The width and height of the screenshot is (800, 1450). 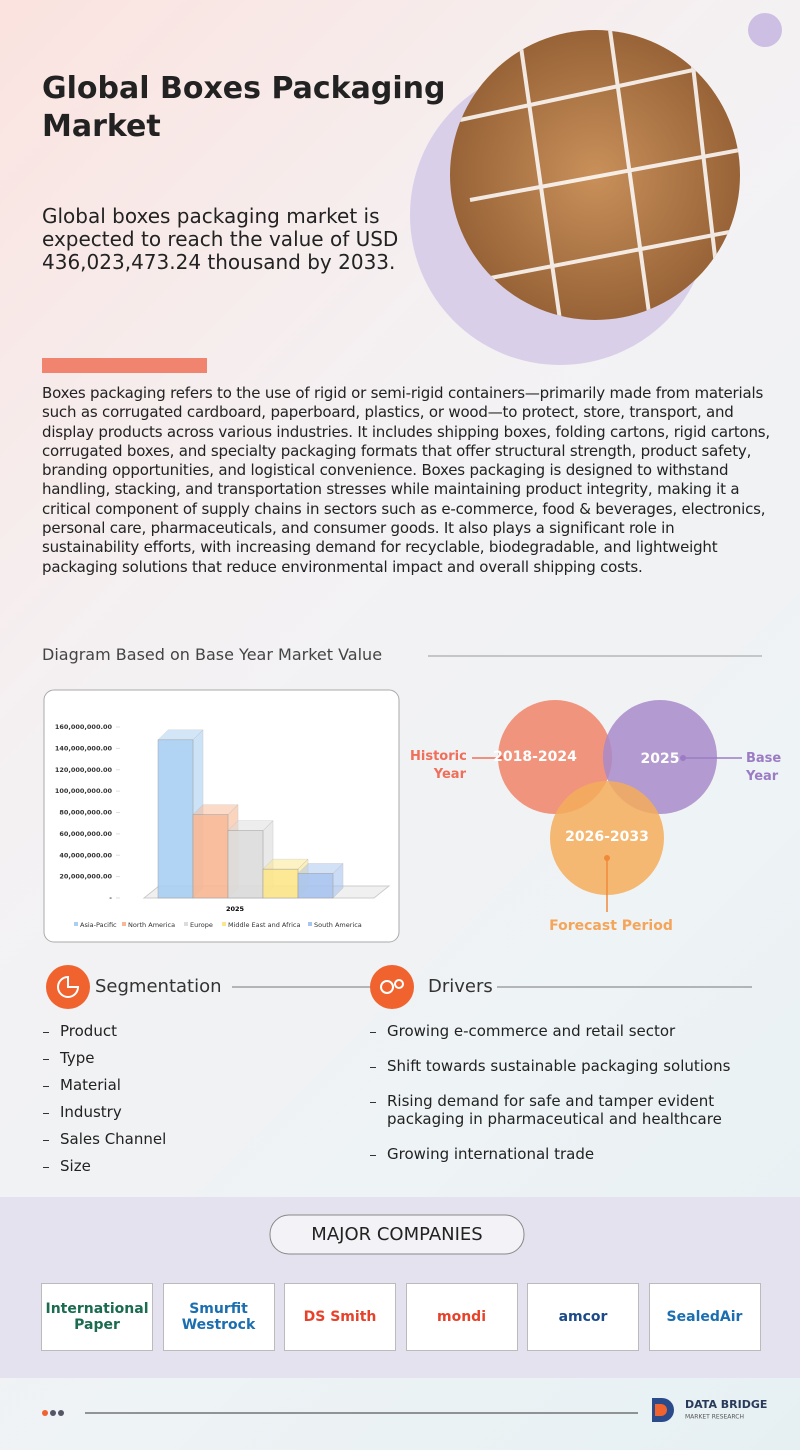 I want to click on legend-label: Asia-Pacific, so click(x=98, y=925).